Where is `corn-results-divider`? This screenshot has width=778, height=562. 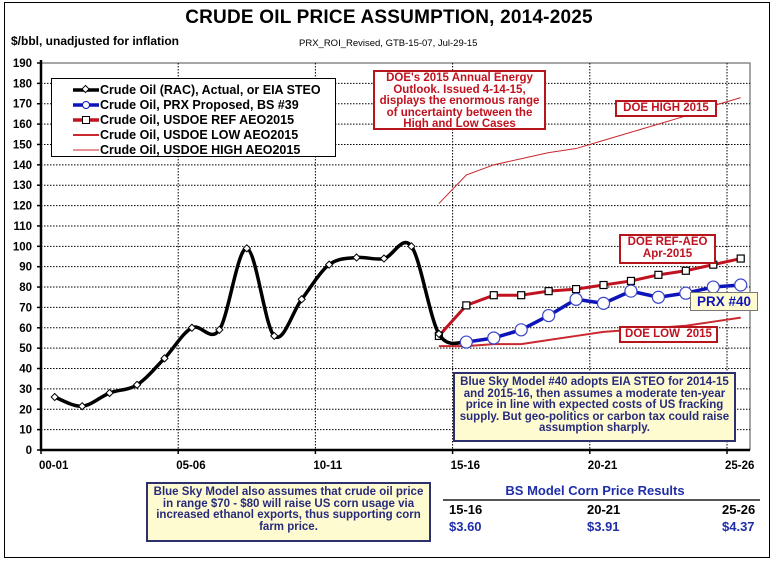 corn-results-divider is located at coordinates (601, 500).